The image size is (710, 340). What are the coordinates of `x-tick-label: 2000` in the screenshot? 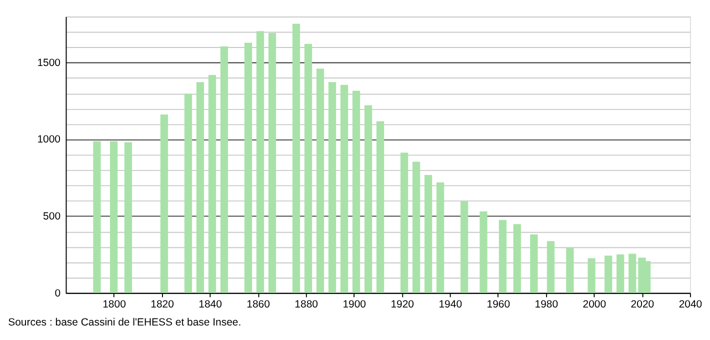 It's located at (594, 305).